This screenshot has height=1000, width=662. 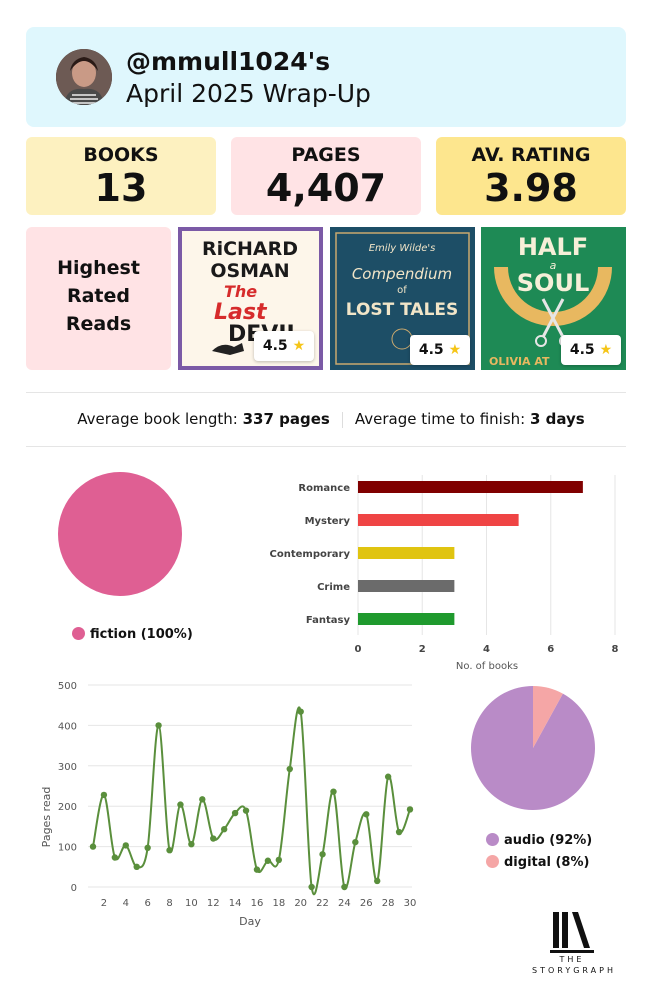 What do you see at coordinates (250, 921) in the screenshot?
I see `line-xlabel: Day` at bounding box center [250, 921].